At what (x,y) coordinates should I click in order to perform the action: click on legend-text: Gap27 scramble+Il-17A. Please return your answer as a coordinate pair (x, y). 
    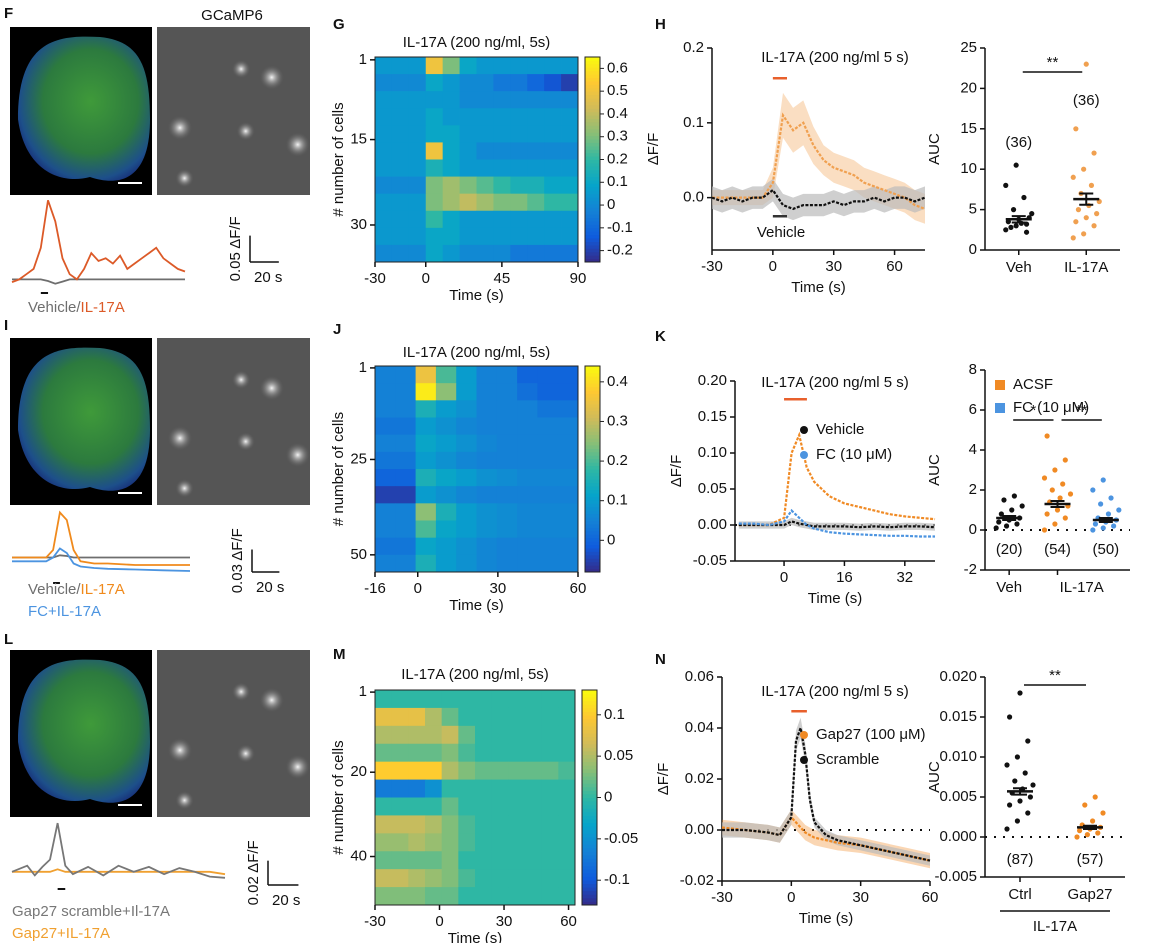
    Looking at the image, I should click on (91, 911).